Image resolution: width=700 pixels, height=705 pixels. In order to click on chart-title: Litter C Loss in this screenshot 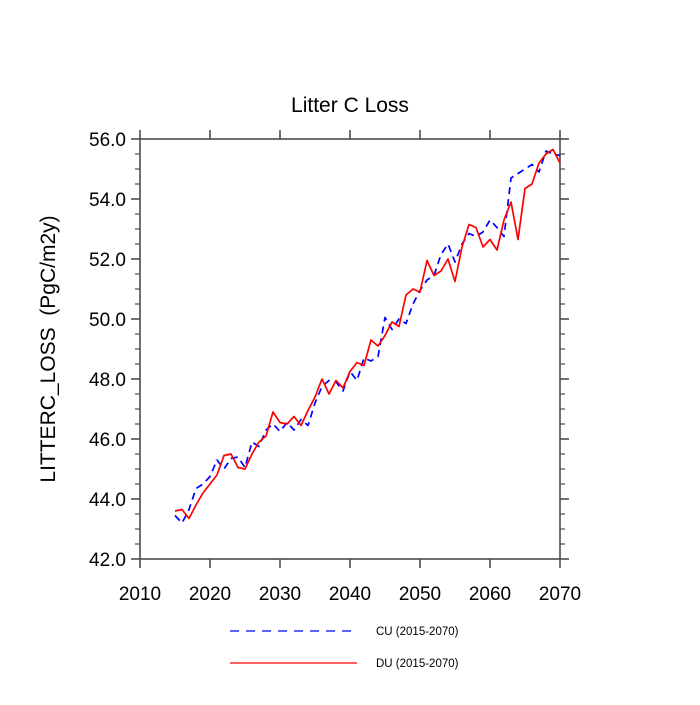, I will do `click(350, 105)`.